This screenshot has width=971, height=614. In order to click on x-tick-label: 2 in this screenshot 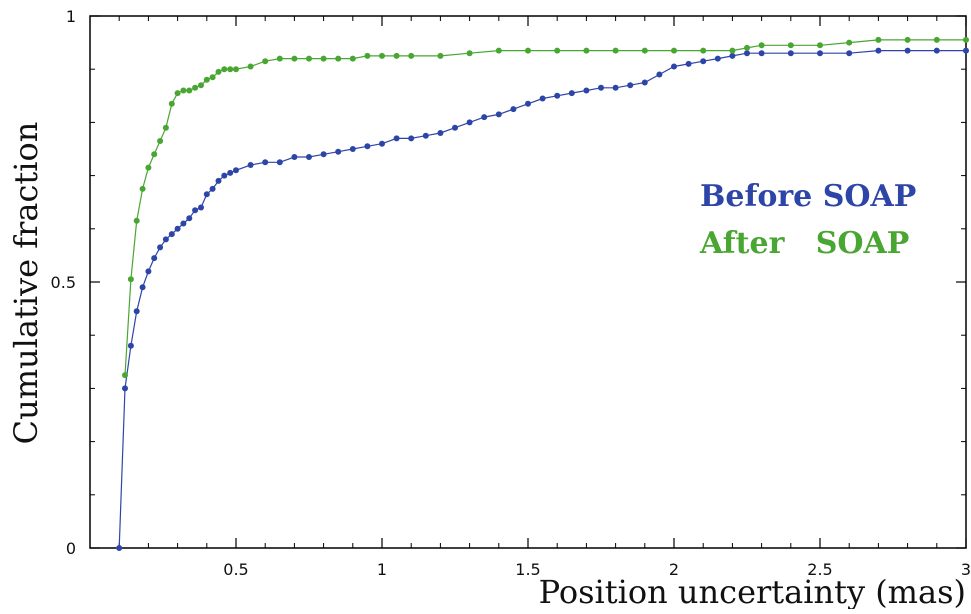, I will do `click(674, 569)`.